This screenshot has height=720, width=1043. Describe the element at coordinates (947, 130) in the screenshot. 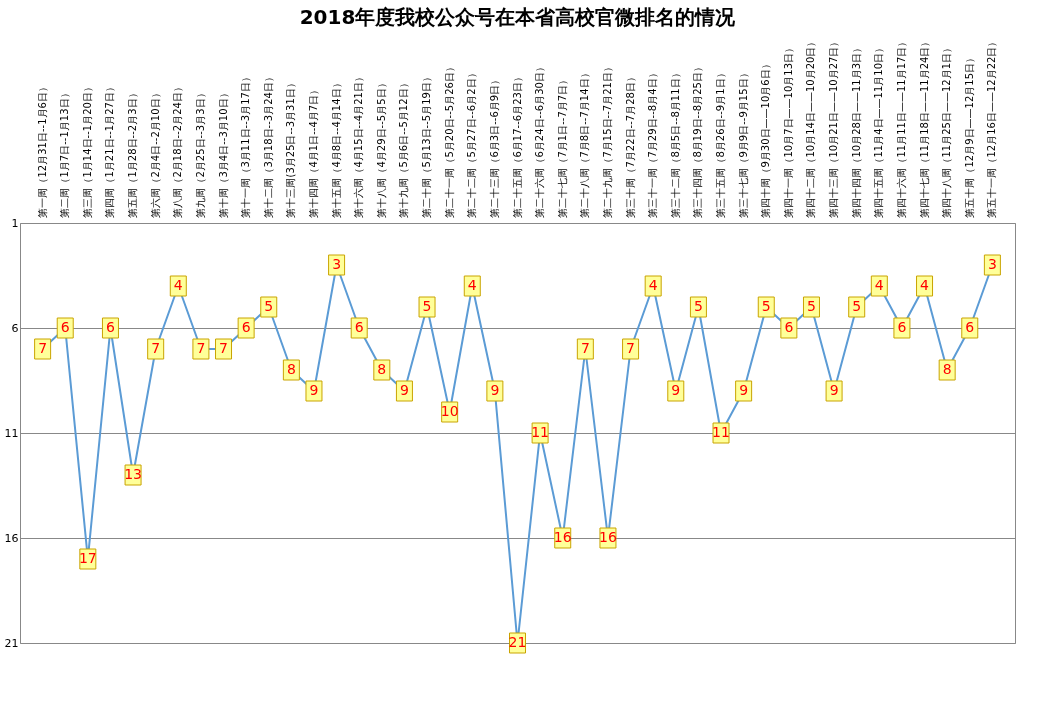

I see `x-tick-label: 第四十八周（11月25日——12月1日）` at that location.